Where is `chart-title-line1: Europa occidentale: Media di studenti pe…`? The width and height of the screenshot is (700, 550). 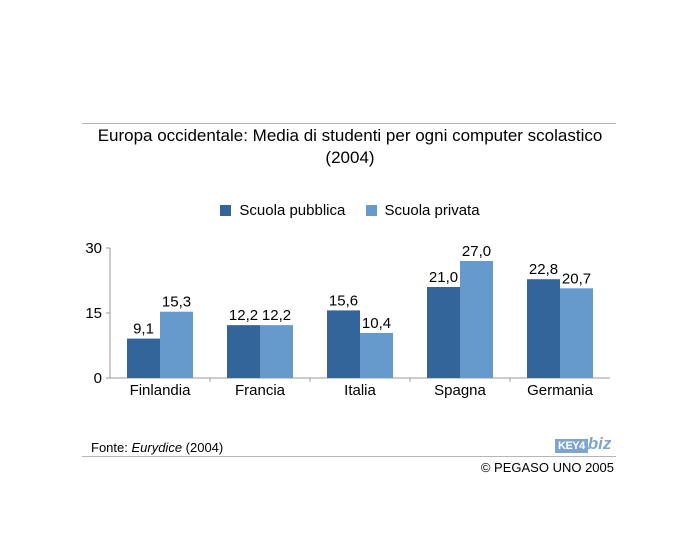 chart-title-line1: Europa occidentale: Media di studenti pe… is located at coordinates (350, 135).